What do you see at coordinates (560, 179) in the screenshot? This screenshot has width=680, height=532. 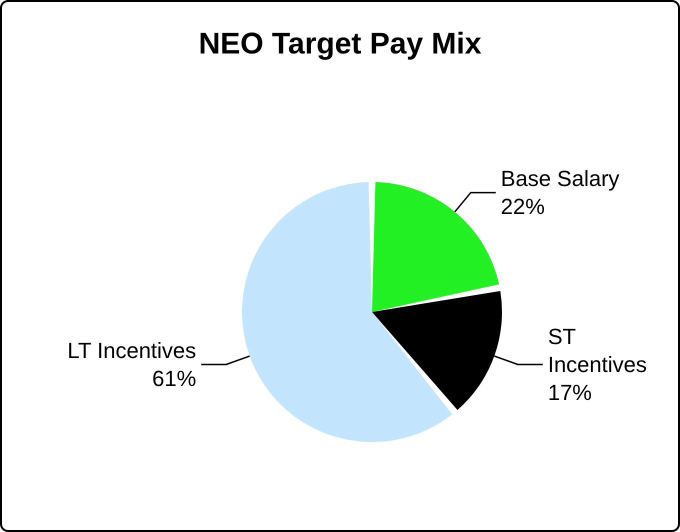 I see `slice-label: Base Salary` at bounding box center [560, 179].